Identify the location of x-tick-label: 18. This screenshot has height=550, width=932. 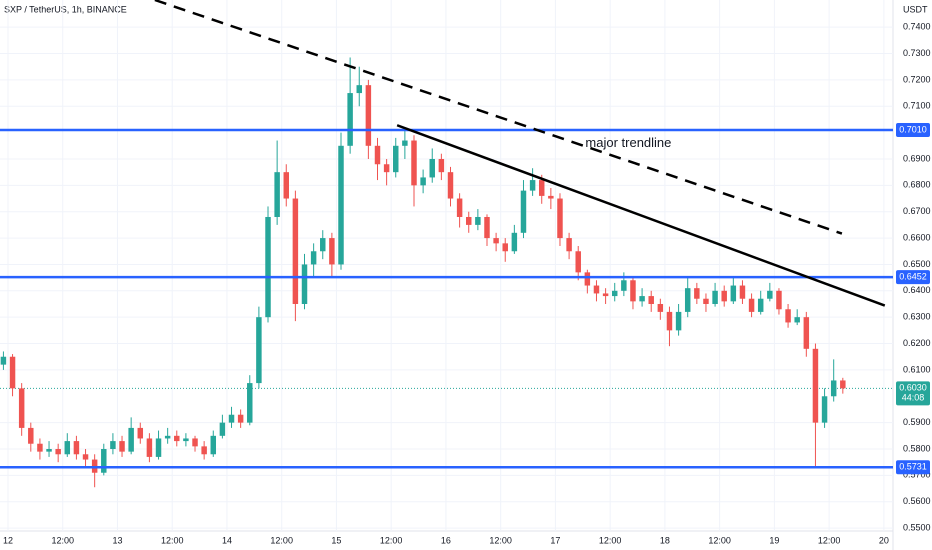
(665, 540).